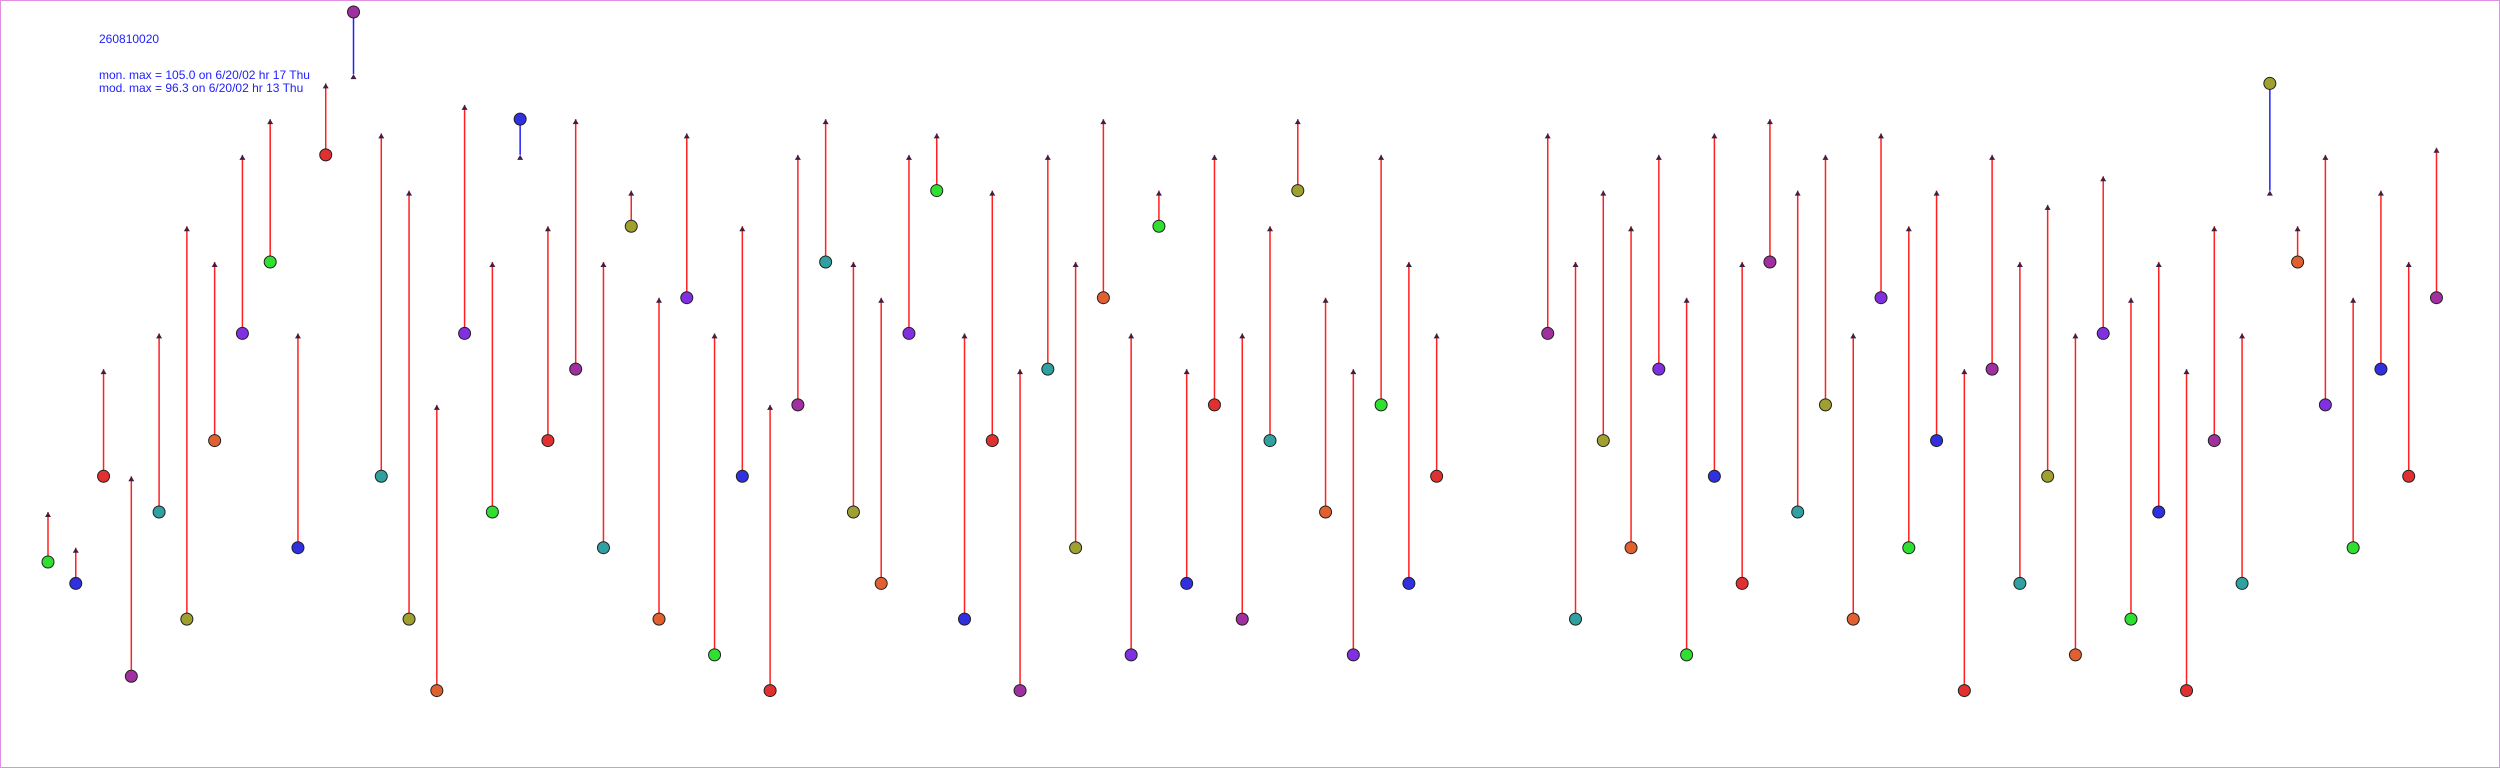  I want to click on station-id: 260810020, so click(129, 39).